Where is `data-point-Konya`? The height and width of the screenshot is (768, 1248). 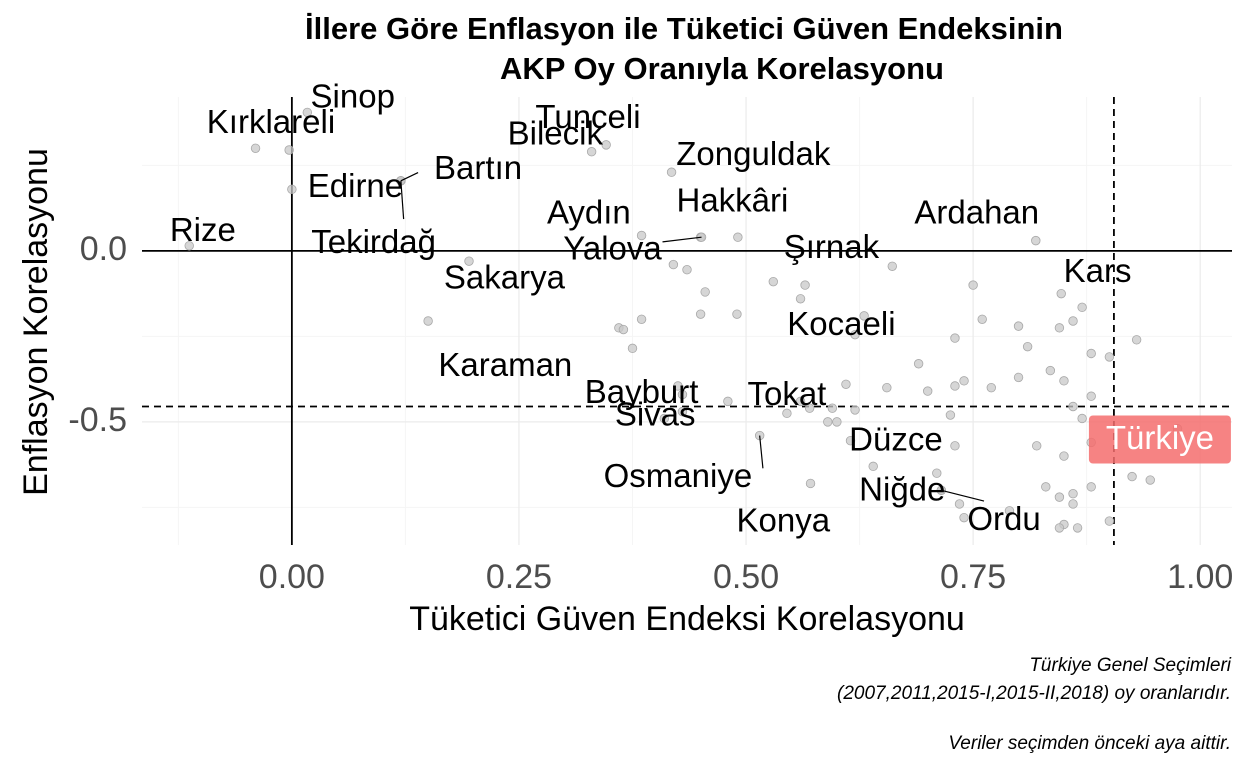
data-point-Konya is located at coordinates (810, 483).